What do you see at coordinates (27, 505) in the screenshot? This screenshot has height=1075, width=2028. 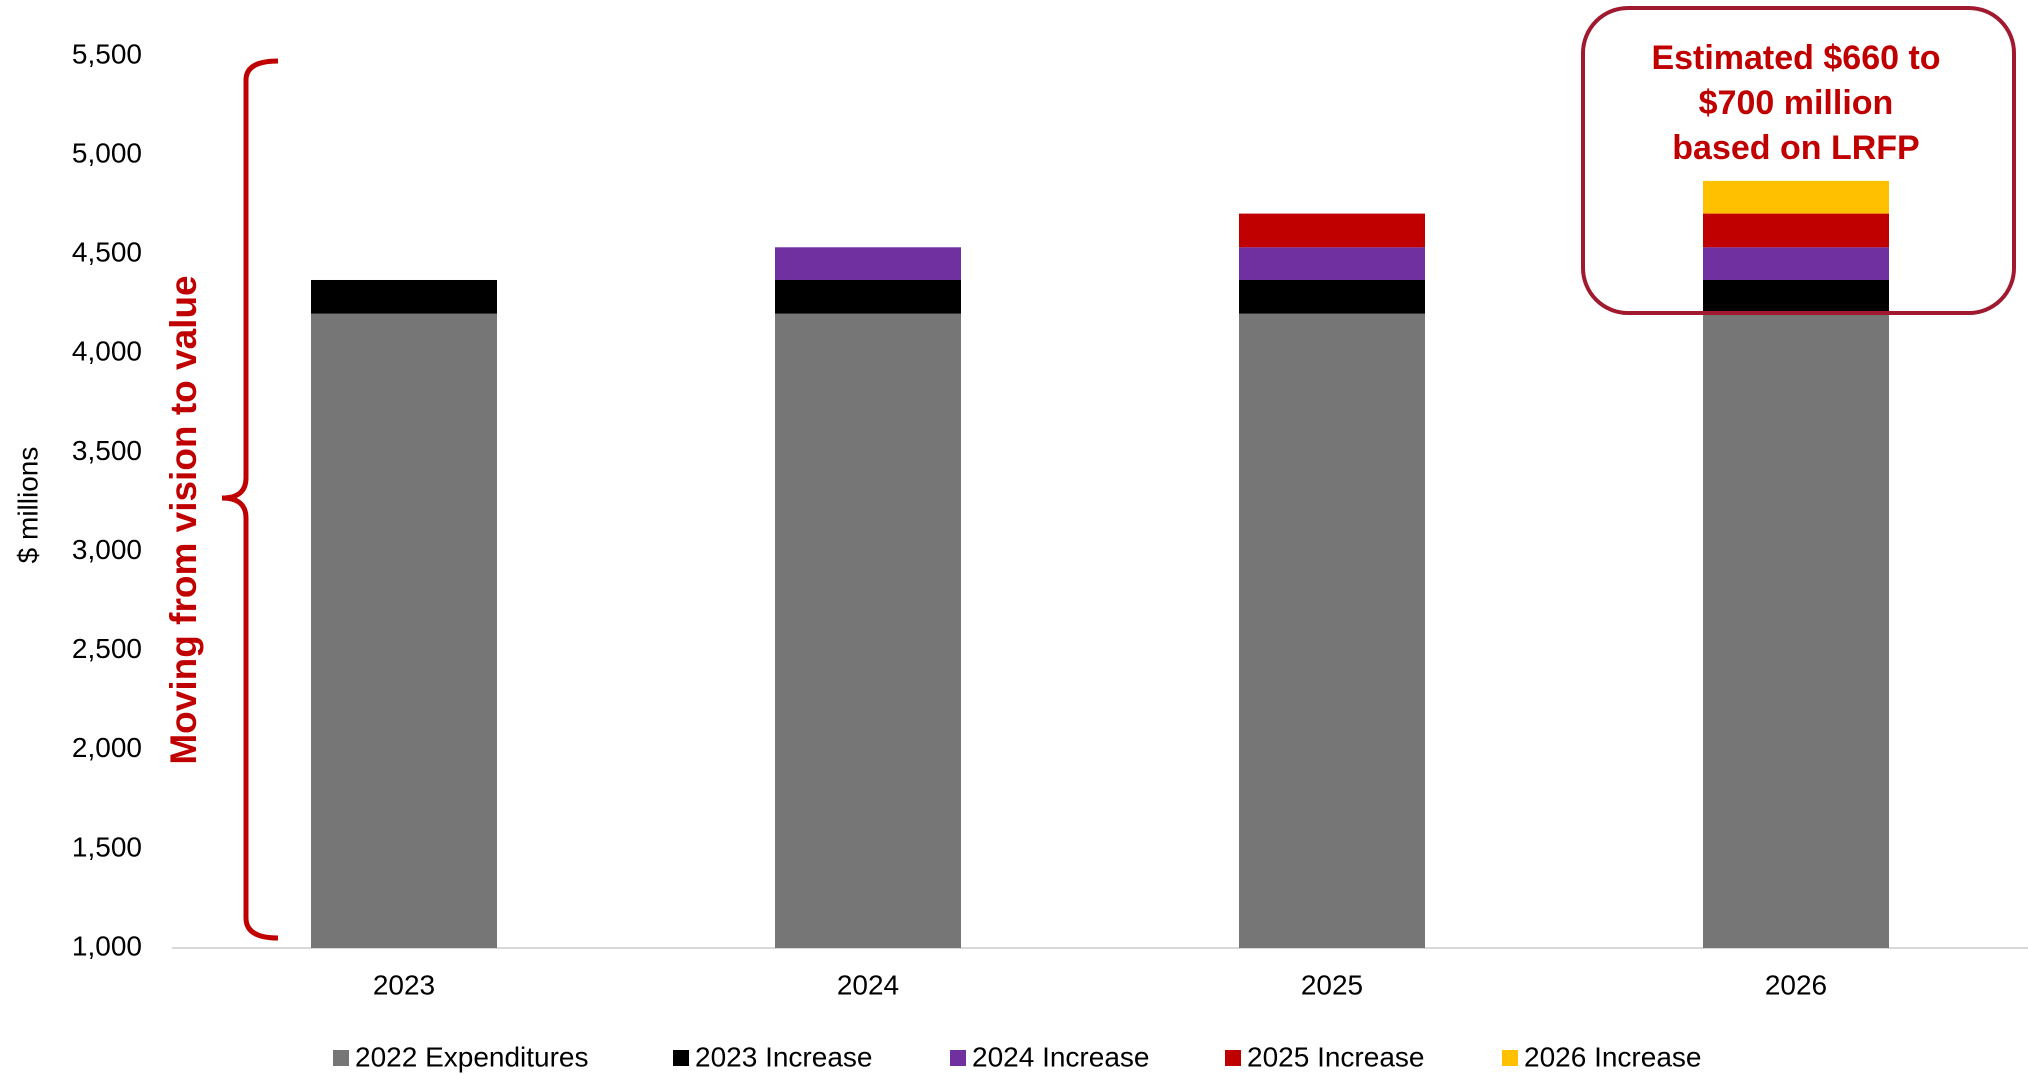 I see `y-axis-label: $ millions` at bounding box center [27, 505].